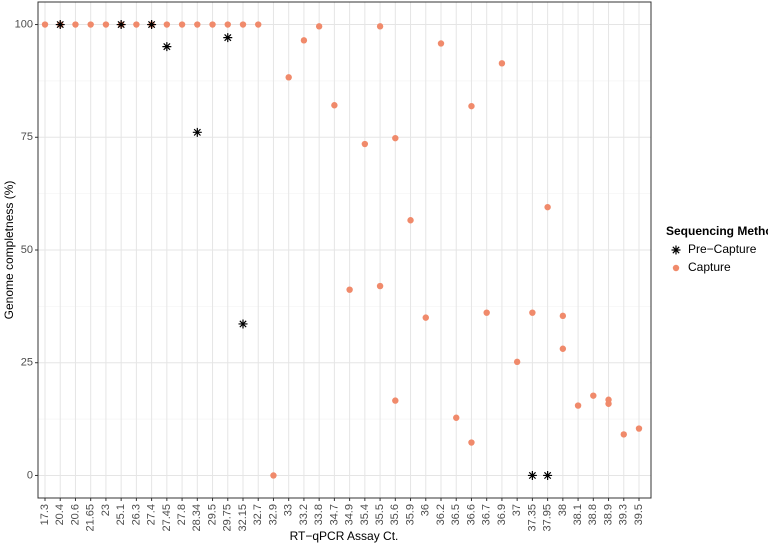 This screenshot has height=546, width=768. What do you see at coordinates (212, 514) in the screenshot?
I see `x-tick-label: 29.5` at bounding box center [212, 514].